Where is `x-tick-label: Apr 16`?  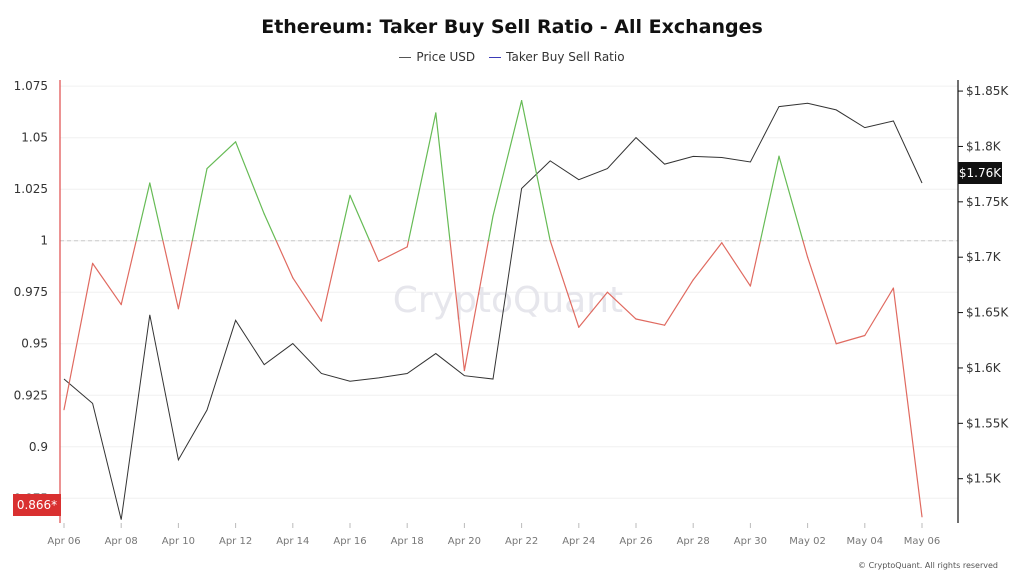
x-tick-label: Apr 16 is located at coordinates (349, 541).